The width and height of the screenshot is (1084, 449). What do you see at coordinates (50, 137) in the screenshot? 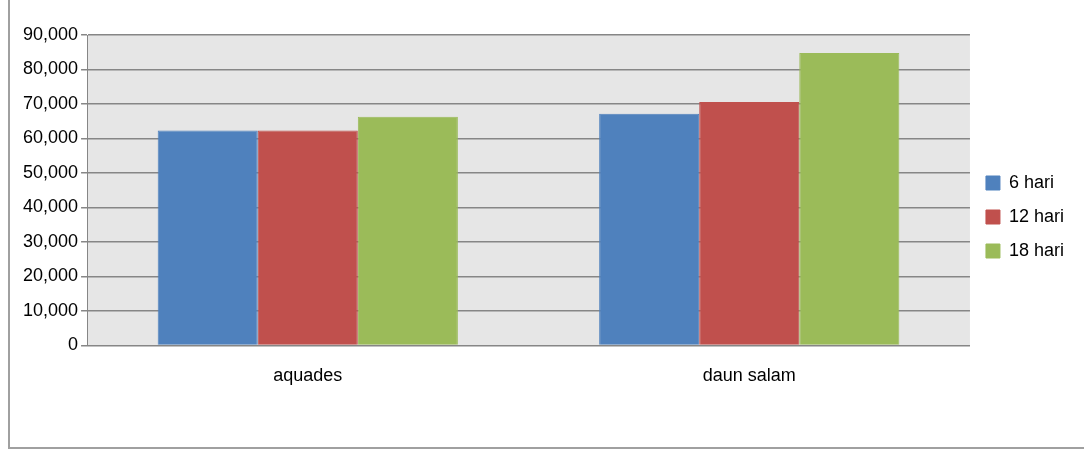
I see `y-tick-label: 60,000` at bounding box center [50, 137].